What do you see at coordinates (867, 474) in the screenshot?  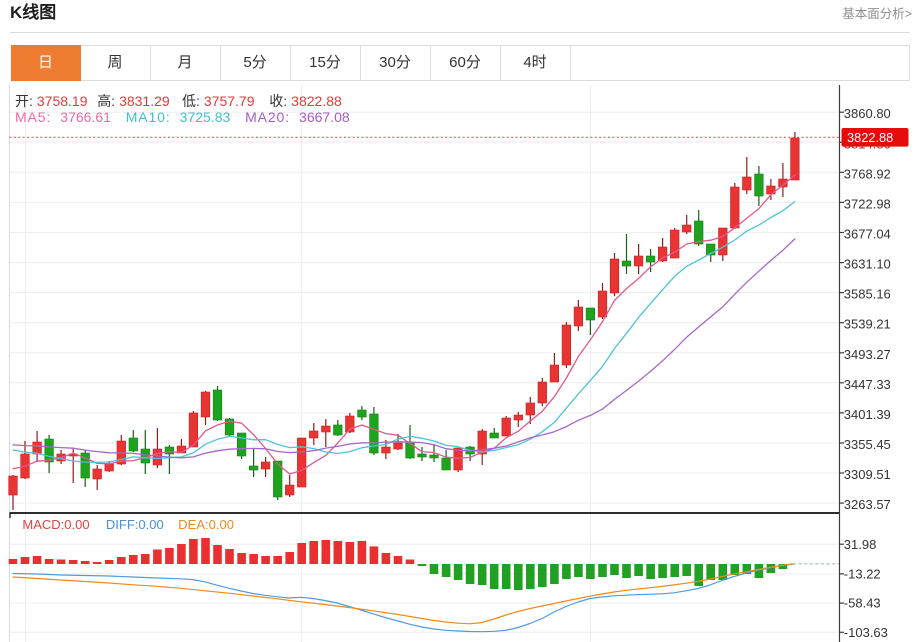 I see `svg-text: 3309.51` at bounding box center [867, 474].